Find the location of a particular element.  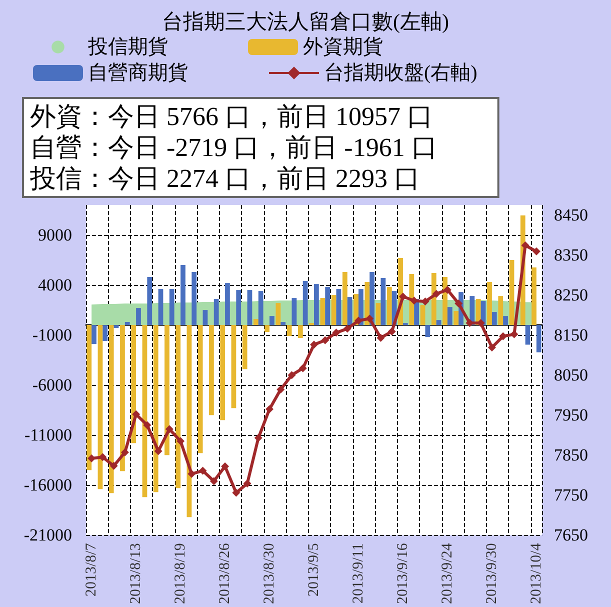

chart-title: 台指期三大法人留倉口數(左軸) is located at coordinates (305, 22).